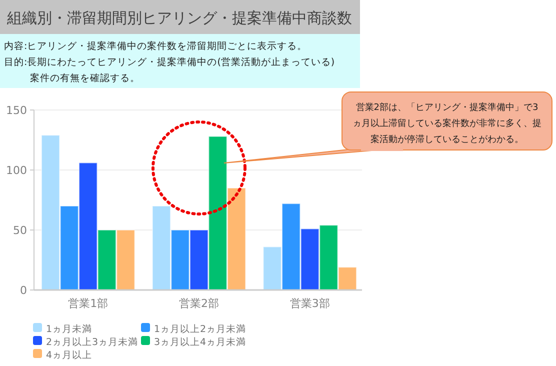  What do you see at coordinates (169, 70) in the screenshot?
I see `text: 目的:長期にわたってヒアリング・提案準備中の(営業活動が止まっている)案件の有無を確認する。` at bounding box center [169, 70].